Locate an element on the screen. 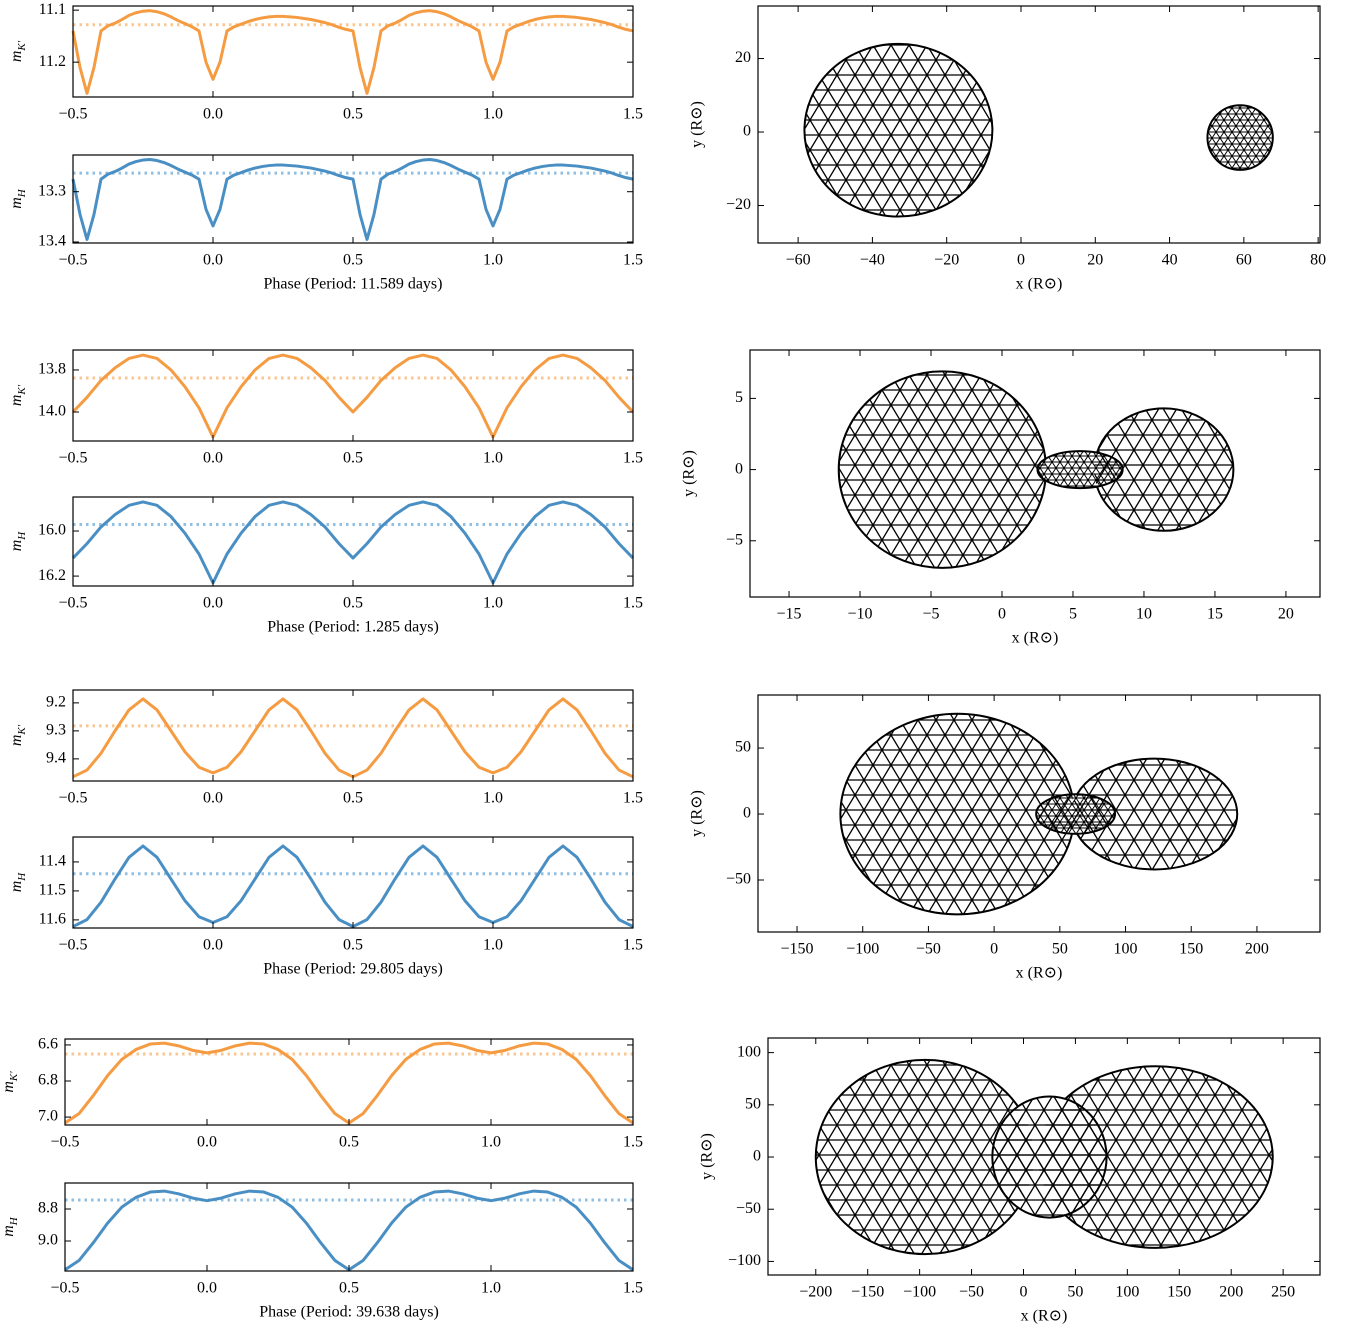 Image resolution: width=1354 pixels, height=1337 pixels. y-tick-label: 5 is located at coordinates (739, 397).